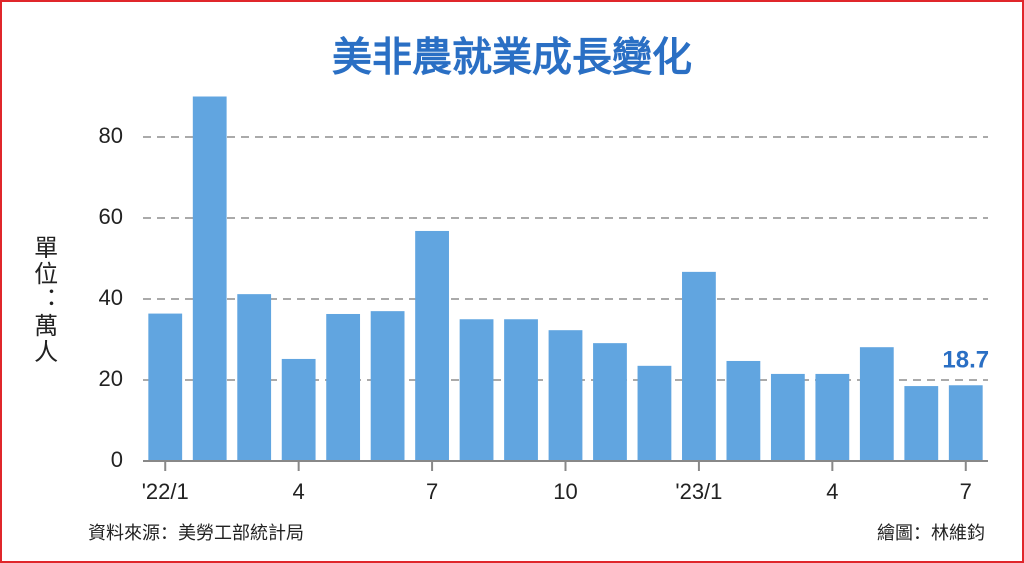  Describe the element at coordinates (512, 58) in the screenshot. I see `chart-title: 美非農就業成長變化` at that location.